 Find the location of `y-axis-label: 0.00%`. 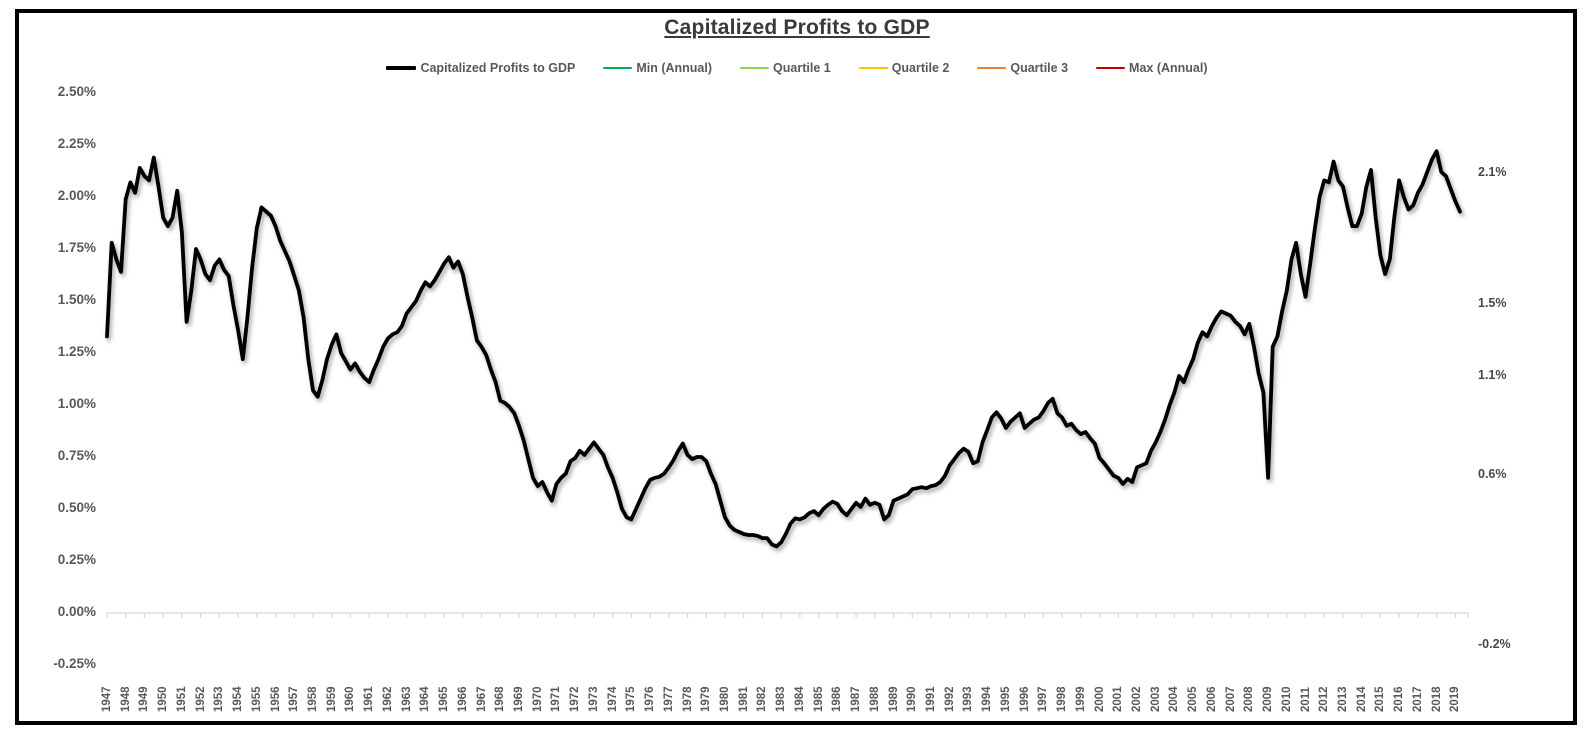

y-axis-label: 0.00% is located at coordinates (76, 611).